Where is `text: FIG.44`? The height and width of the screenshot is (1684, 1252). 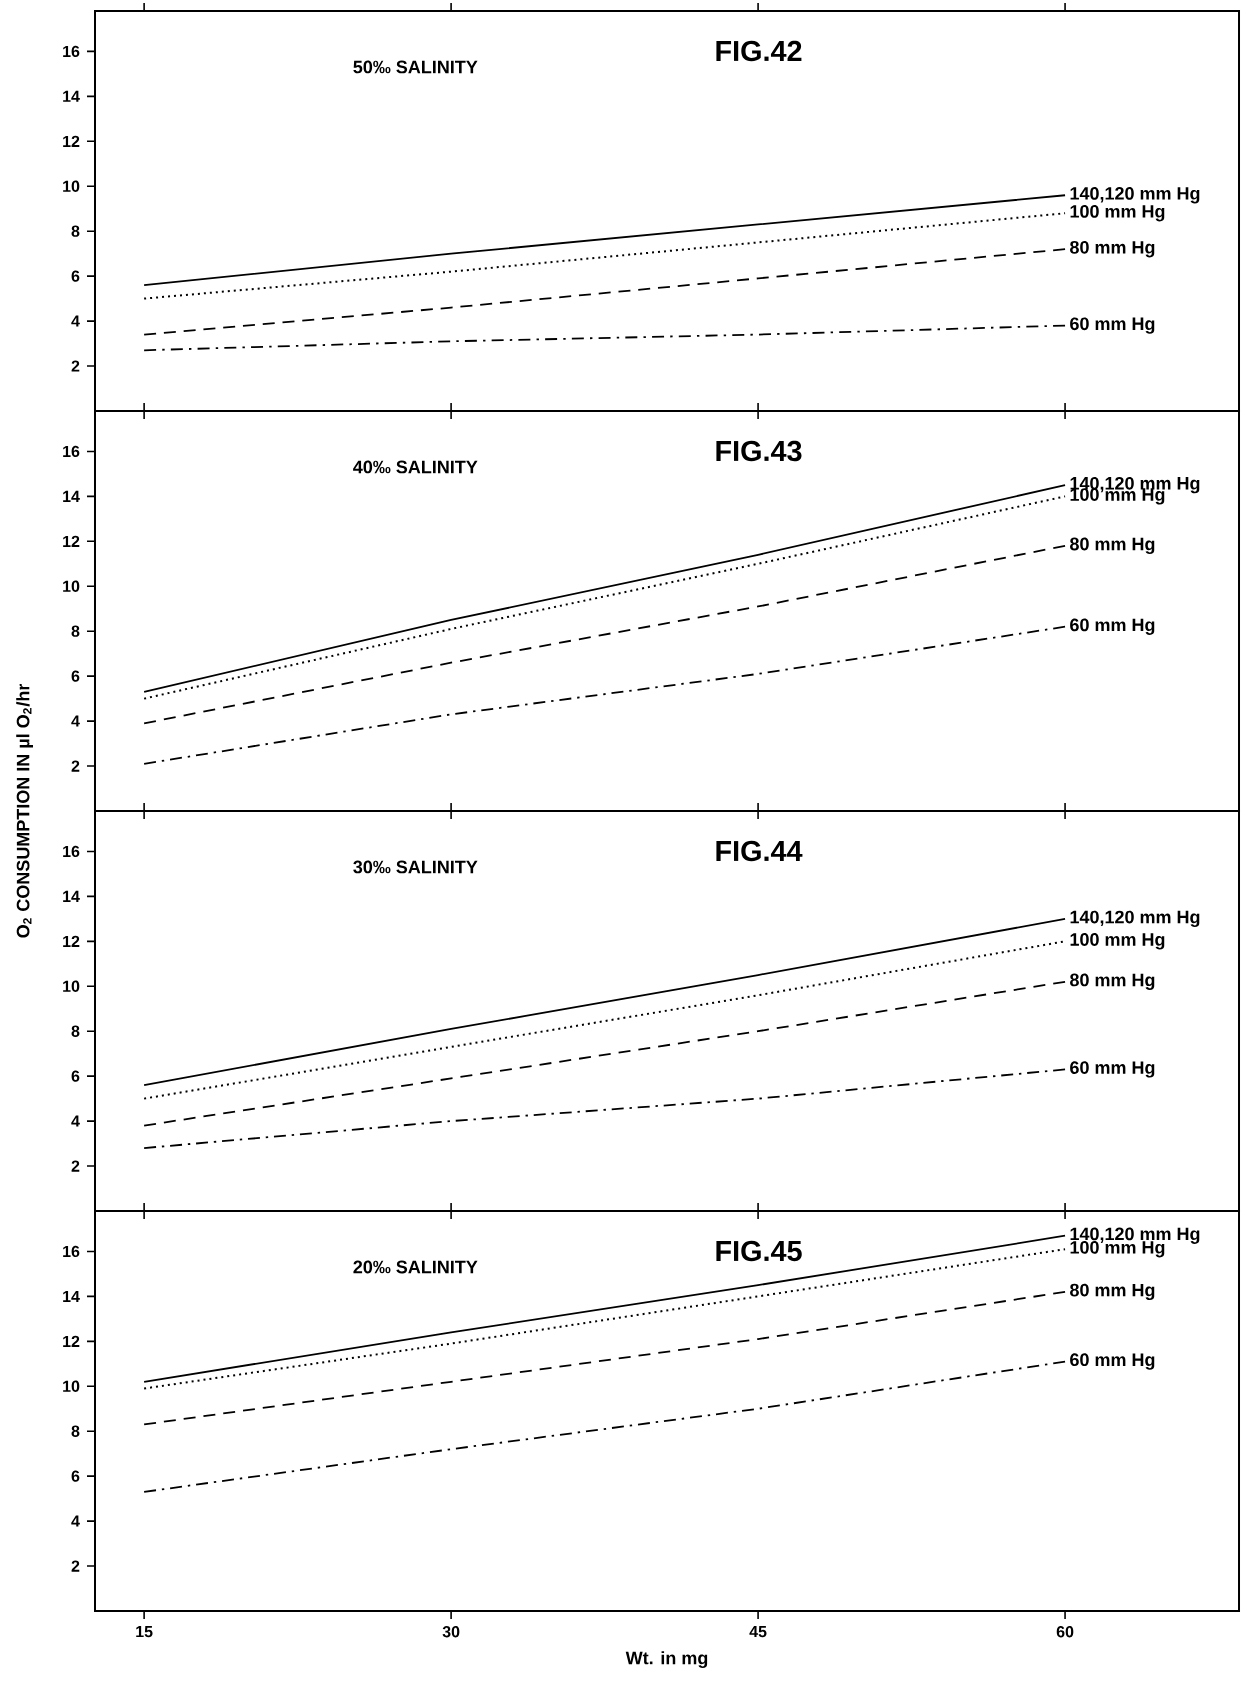 text: FIG.44 is located at coordinates (759, 851).